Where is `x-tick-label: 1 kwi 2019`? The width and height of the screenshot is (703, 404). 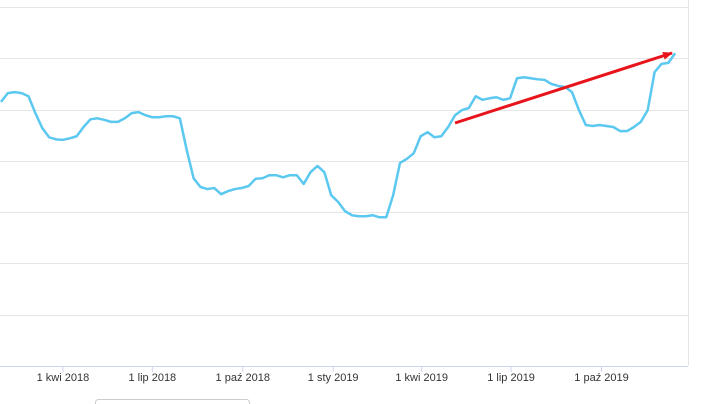 x-tick-label: 1 kwi 2019 is located at coordinates (421, 378).